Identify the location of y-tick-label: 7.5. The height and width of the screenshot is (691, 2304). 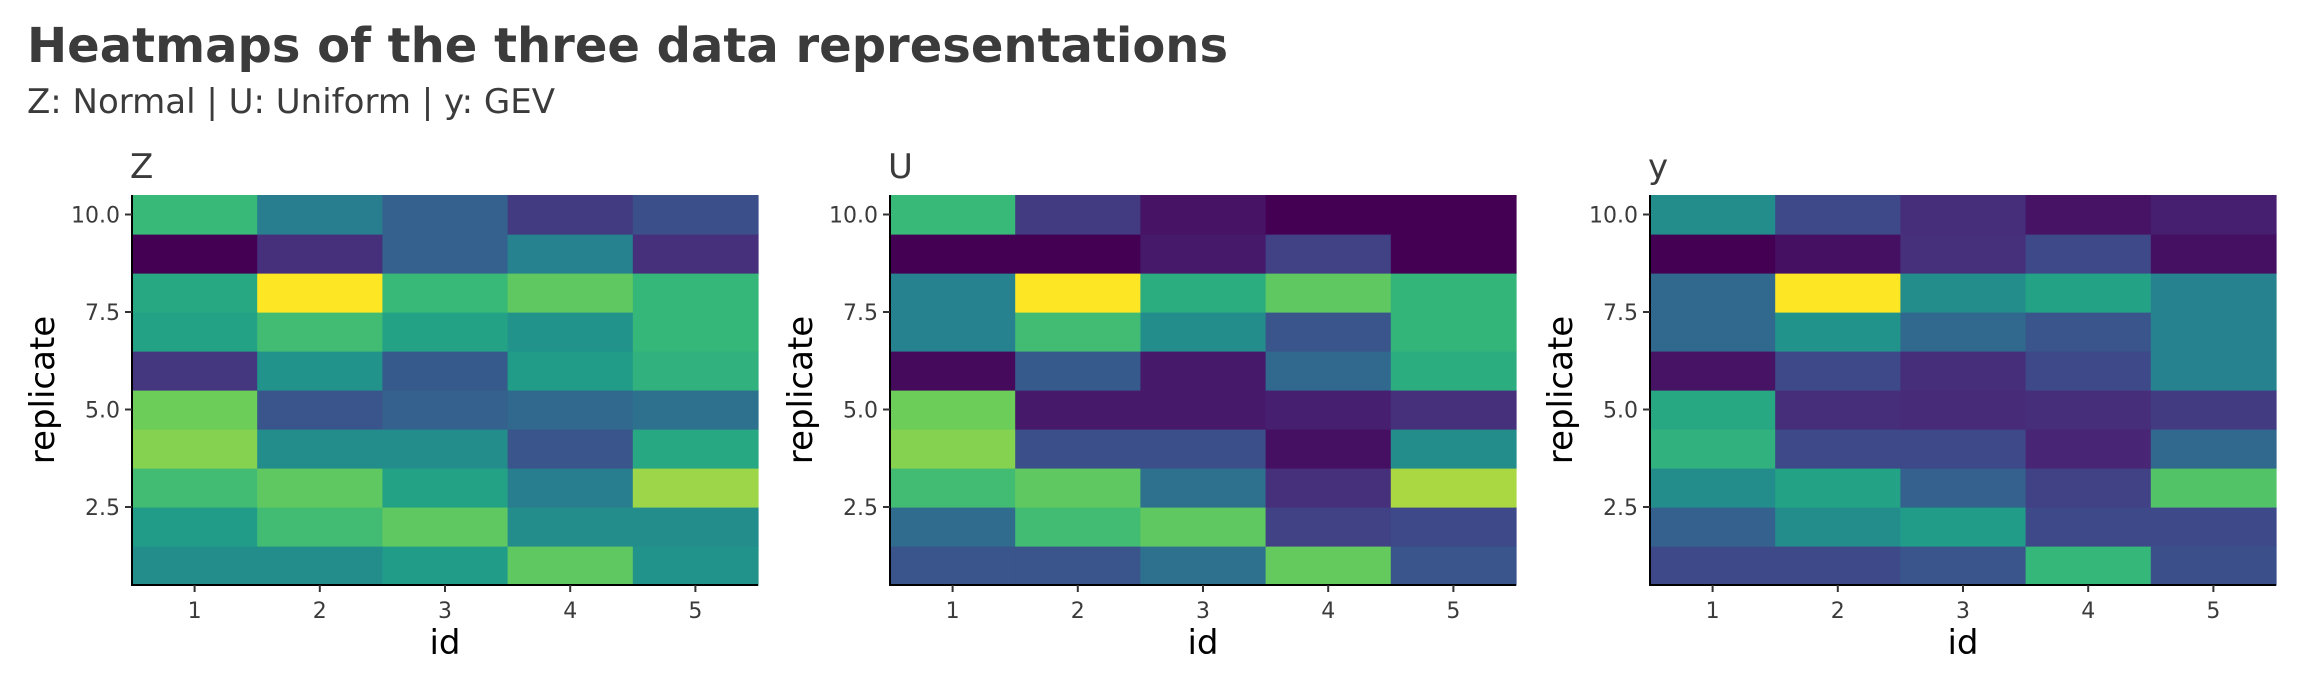
(860, 313).